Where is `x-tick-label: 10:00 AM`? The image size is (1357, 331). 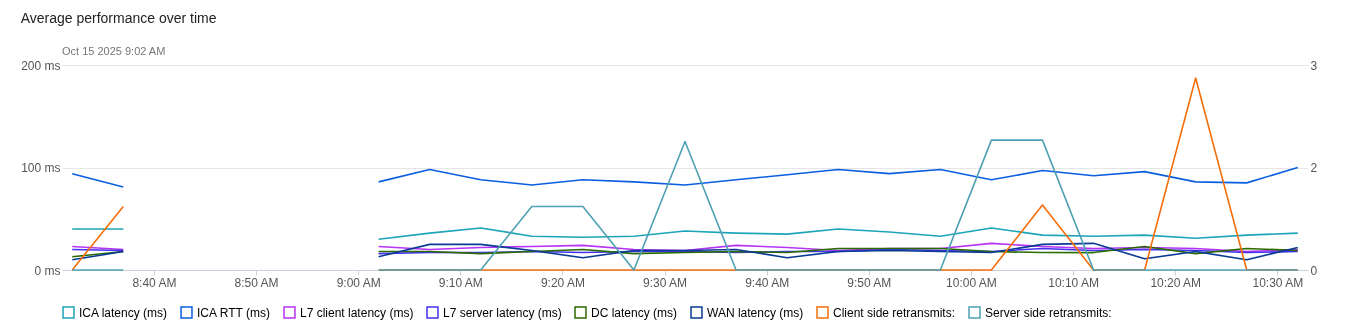 x-tick-label: 10:00 AM is located at coordinates (971, 282).